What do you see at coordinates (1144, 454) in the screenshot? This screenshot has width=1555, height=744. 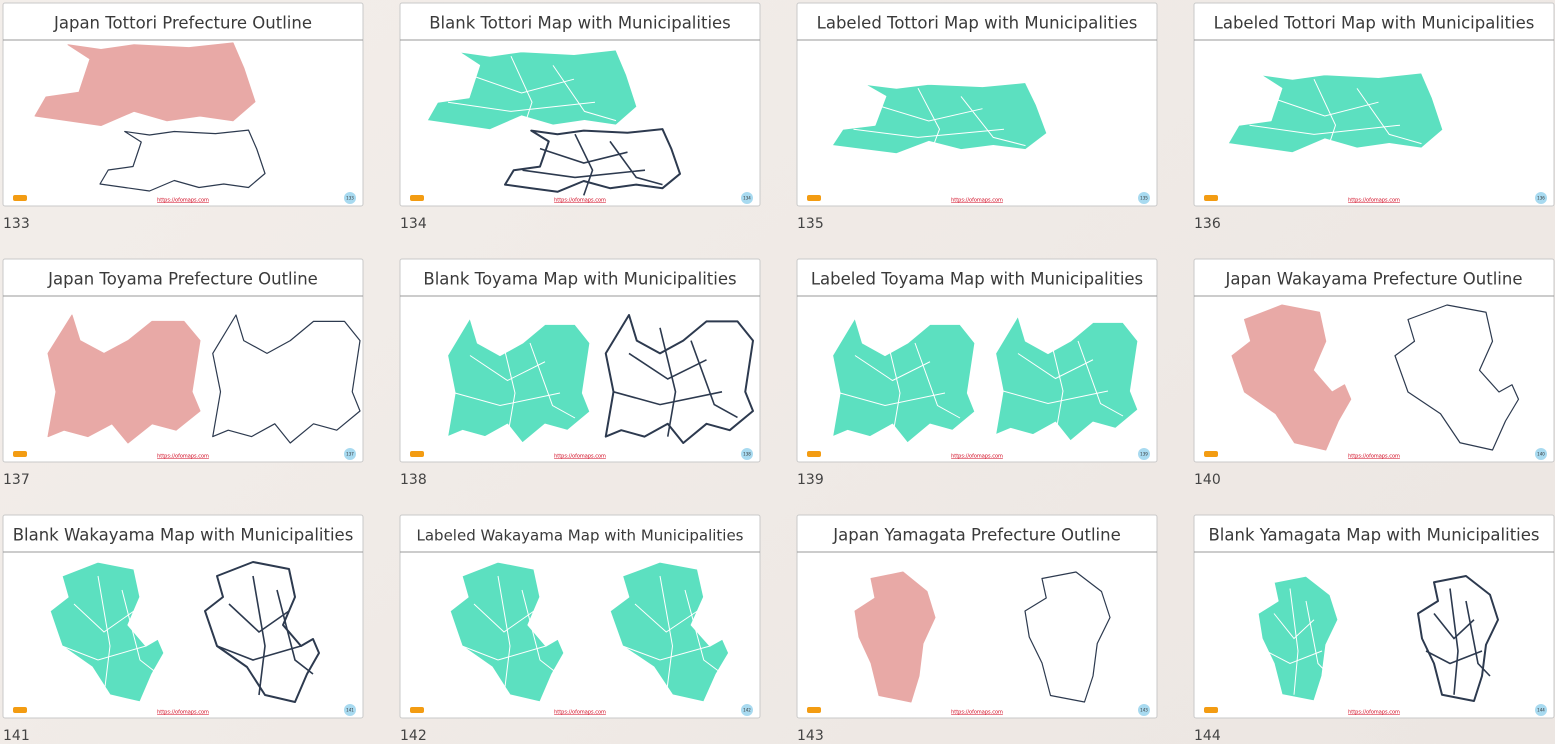 I see `page-badge-number: 139` at bounding box center [1144, 454].